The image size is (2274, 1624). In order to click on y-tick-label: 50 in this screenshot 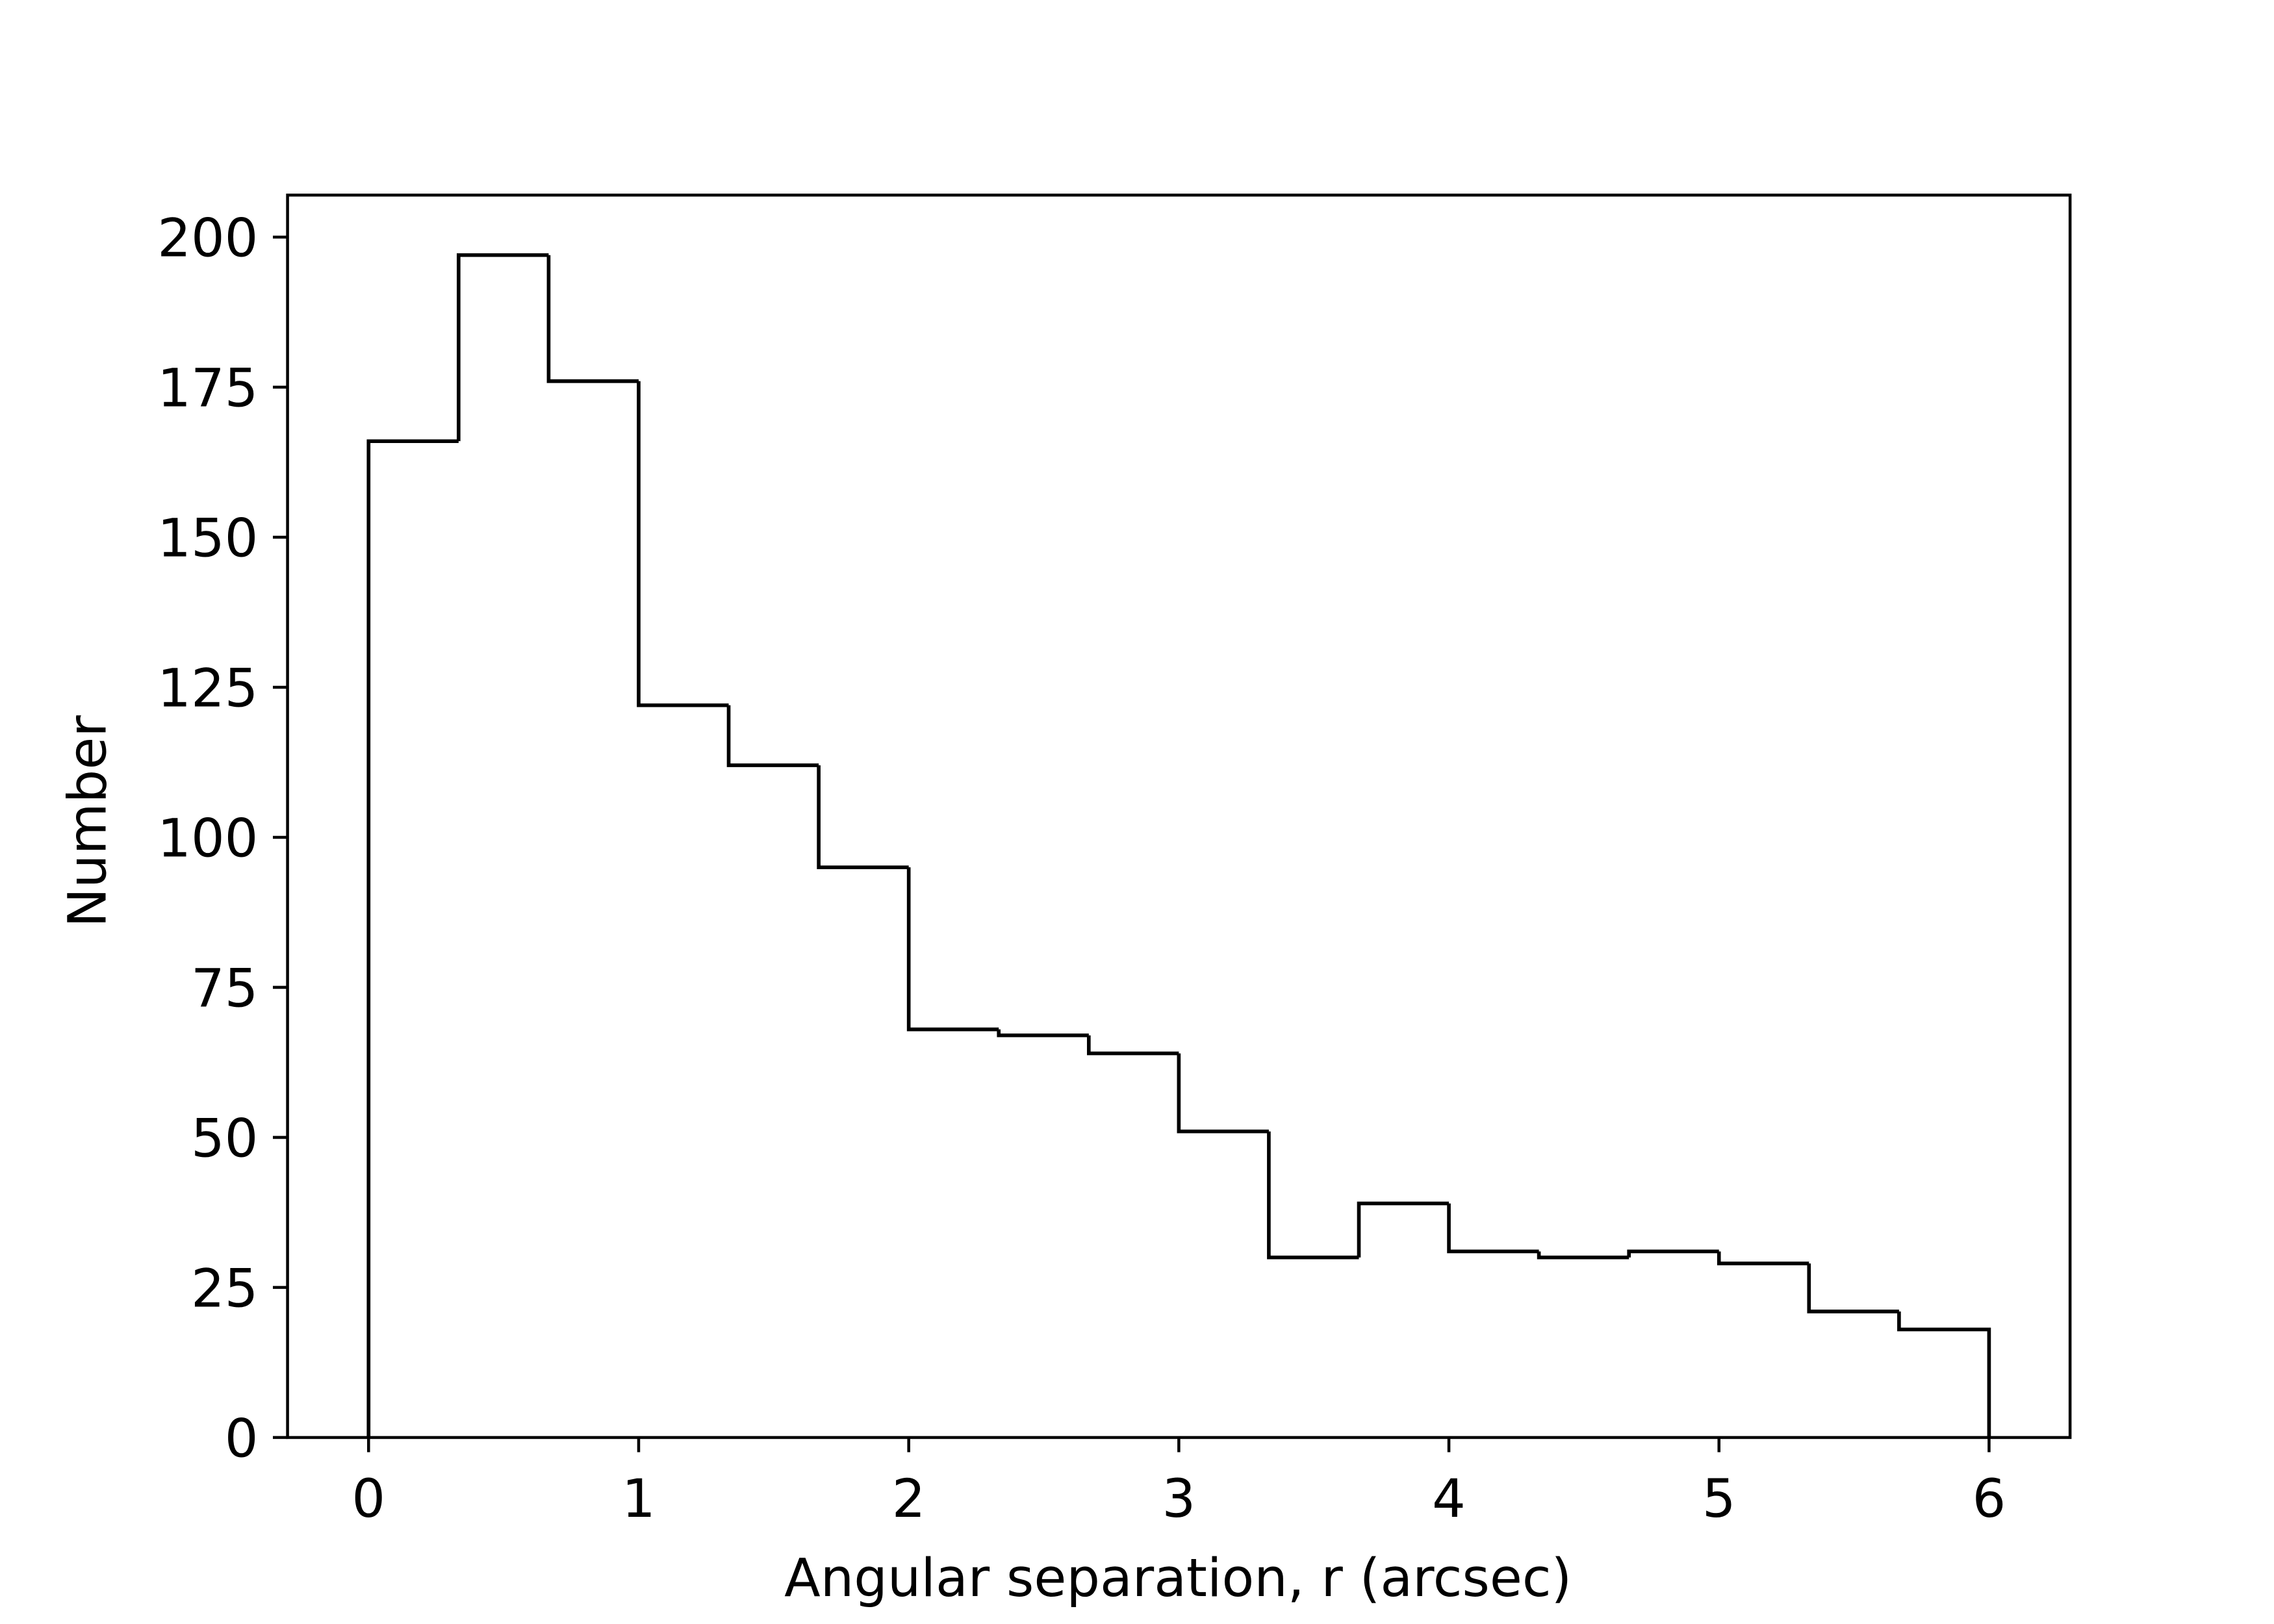, I will do `click(224, 1138)`.